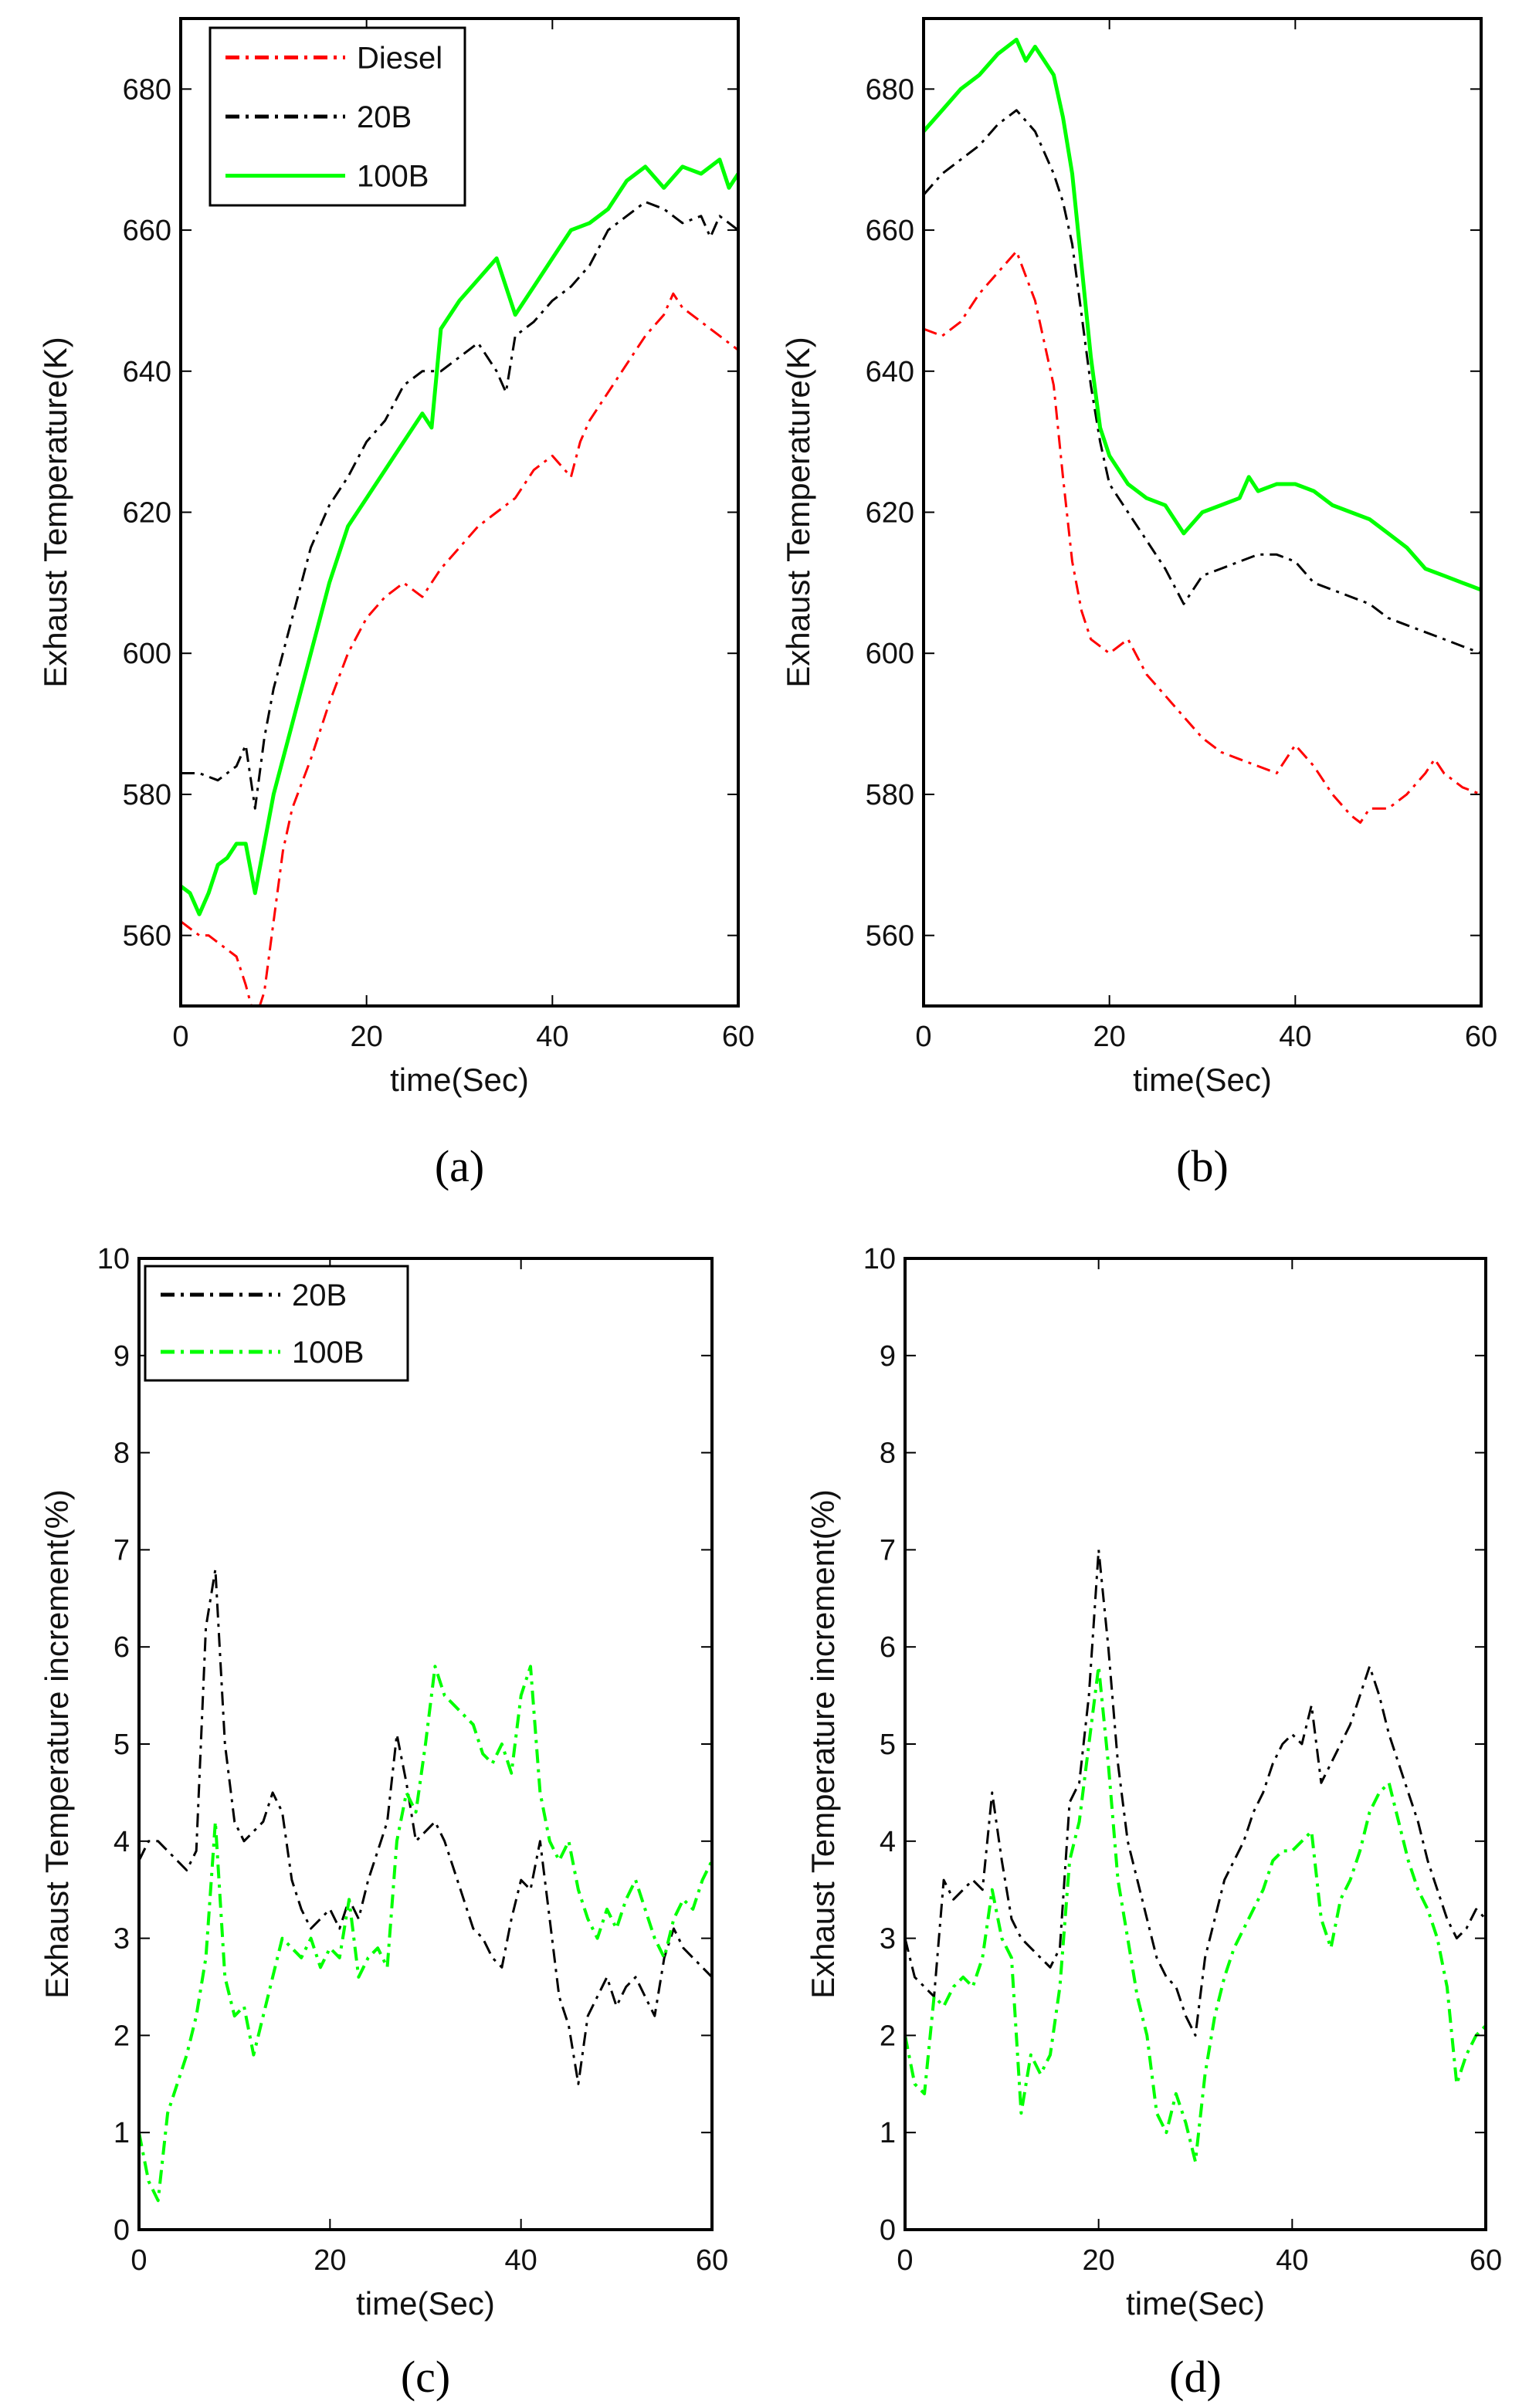  Describe the element at coordinates (1202, 1166) in the screenshot. I see `panel-label: (b)` at that location.